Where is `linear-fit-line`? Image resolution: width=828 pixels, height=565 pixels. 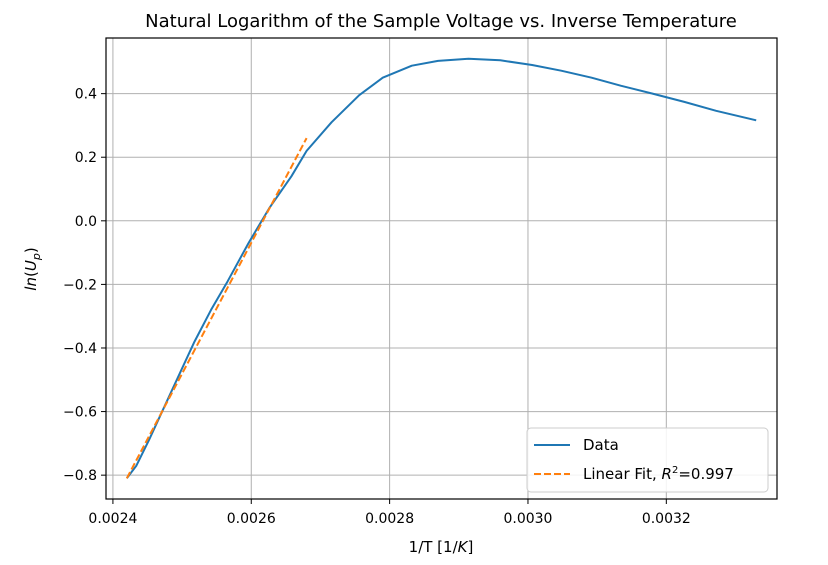
linear-fit-line is located at coordinates (216, 308).